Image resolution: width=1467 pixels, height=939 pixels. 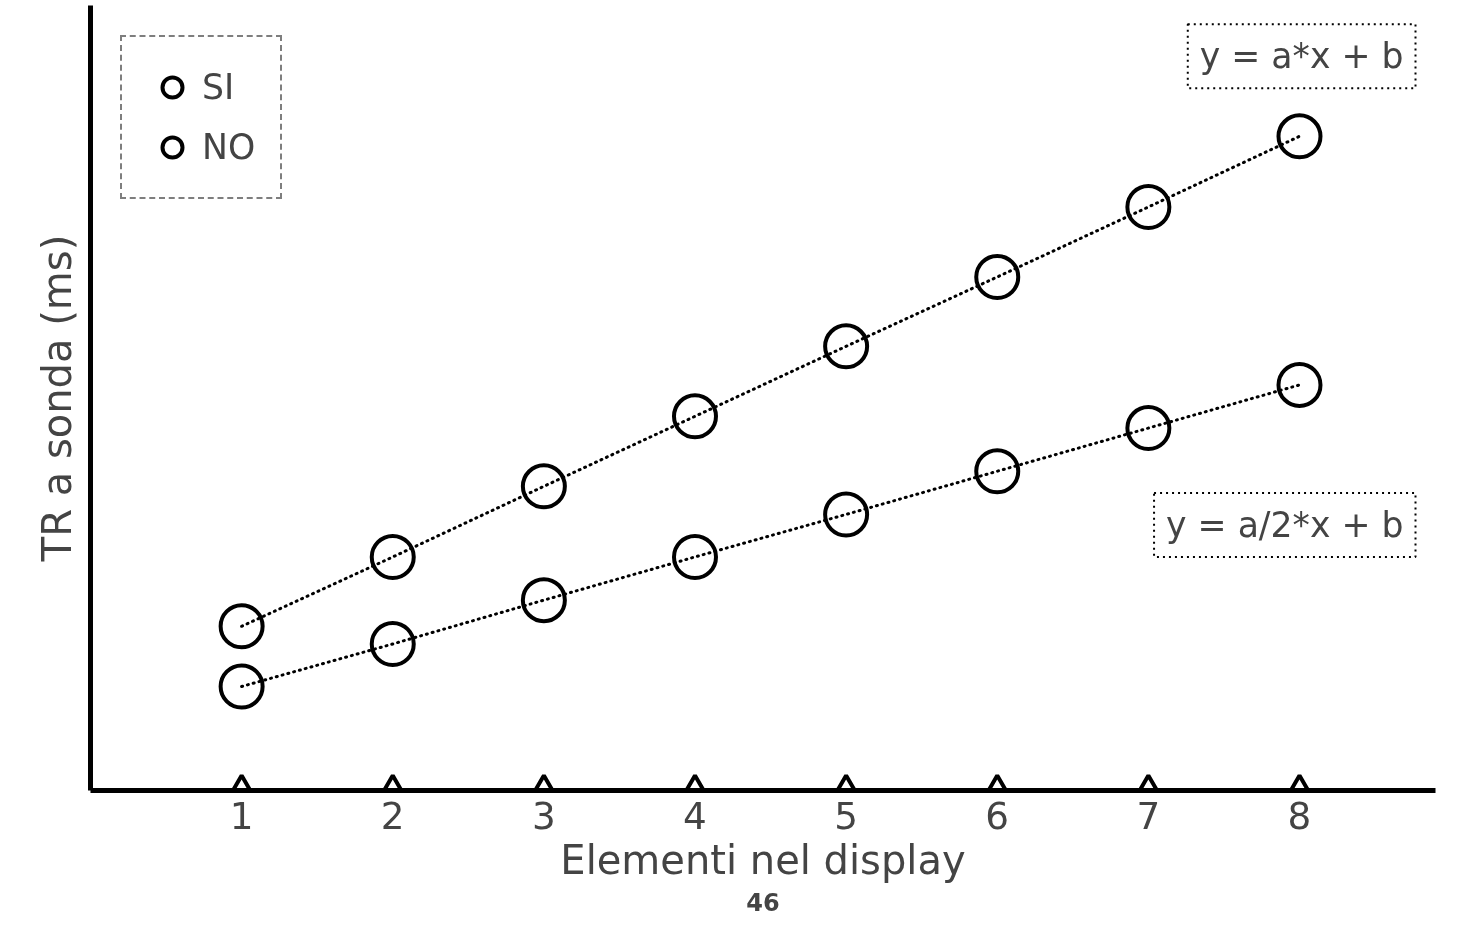 I want to click on legend-label: SI, so click(x=218, y=87).